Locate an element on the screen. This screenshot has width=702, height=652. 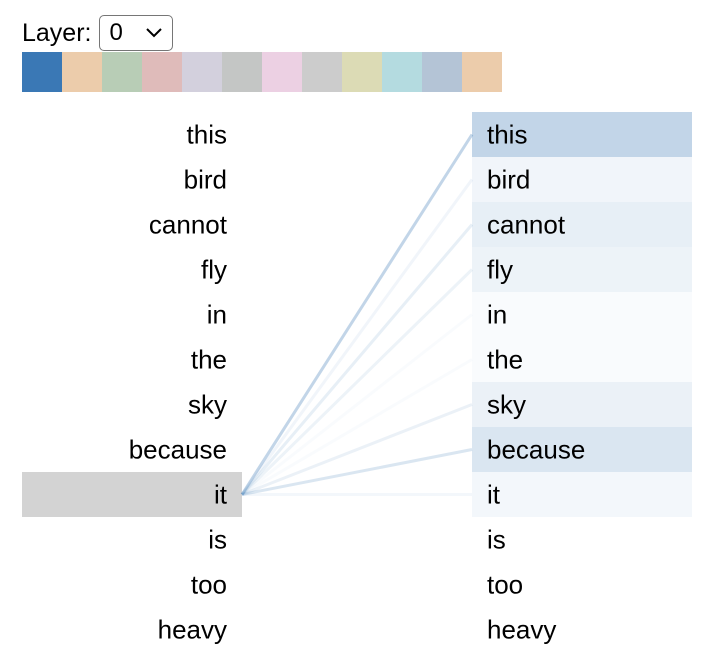
layer-control: Layer: 0 is located at coordinates (98, 33).